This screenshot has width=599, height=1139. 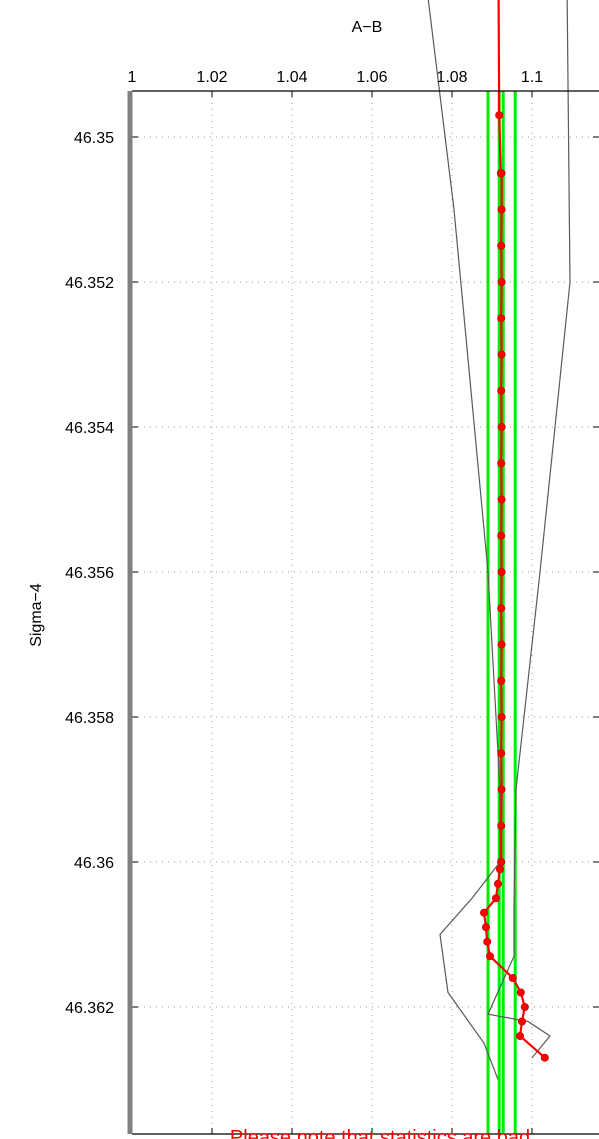 What do you see at coordinates (532, 77) in the screenshot?
I see `x-tick-label: 1.1` at bounding box center [532, 77].